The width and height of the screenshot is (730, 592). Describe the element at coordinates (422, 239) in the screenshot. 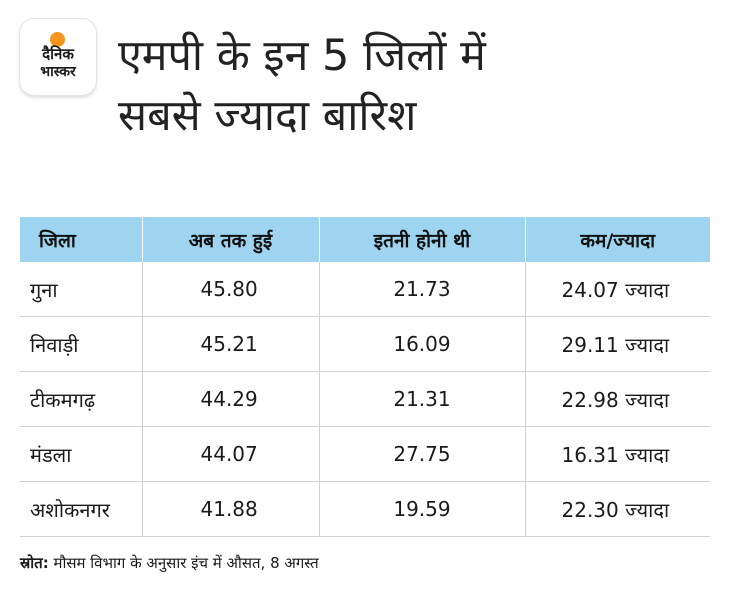

I see `column-header-expected: इतनी होनी थी` at that location.